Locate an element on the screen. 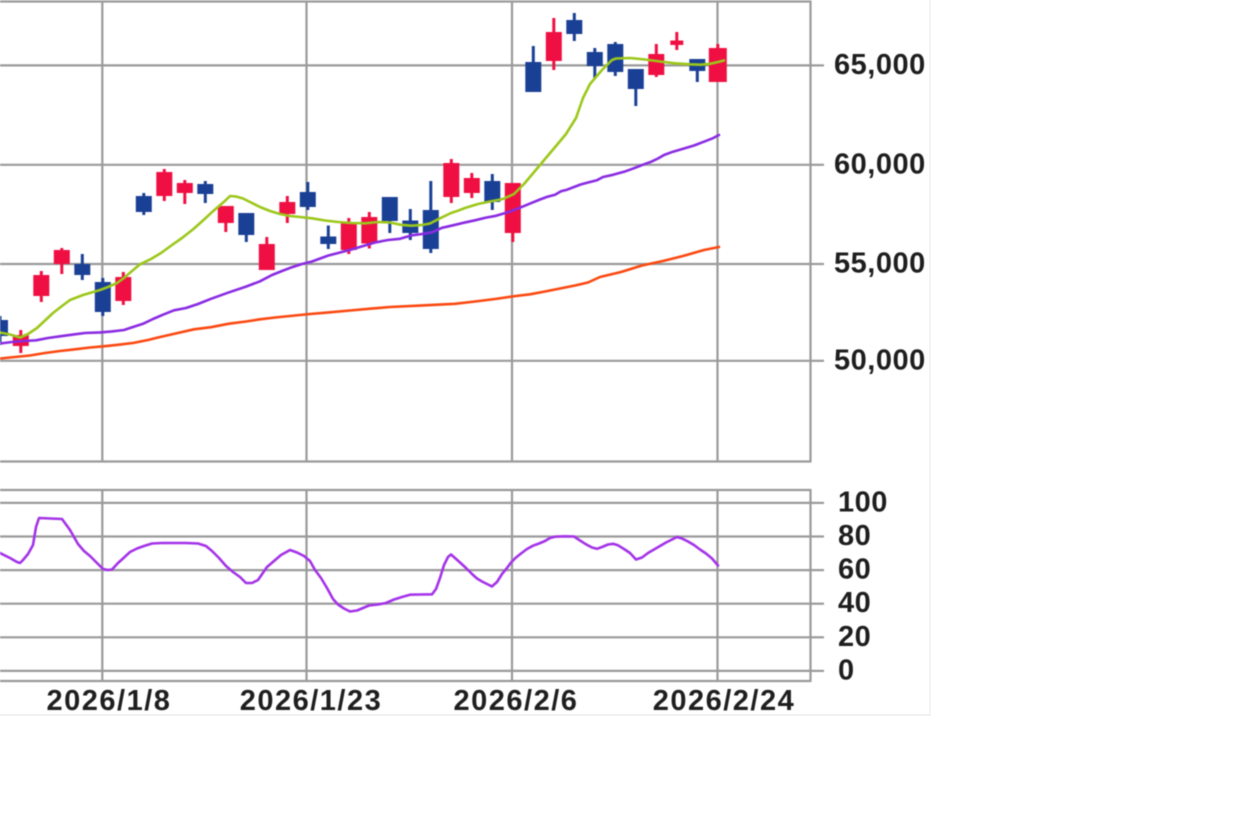 The width and height of the screenshot is (1260, 815). svg-text: 100 is located at coordinates (863, 502).